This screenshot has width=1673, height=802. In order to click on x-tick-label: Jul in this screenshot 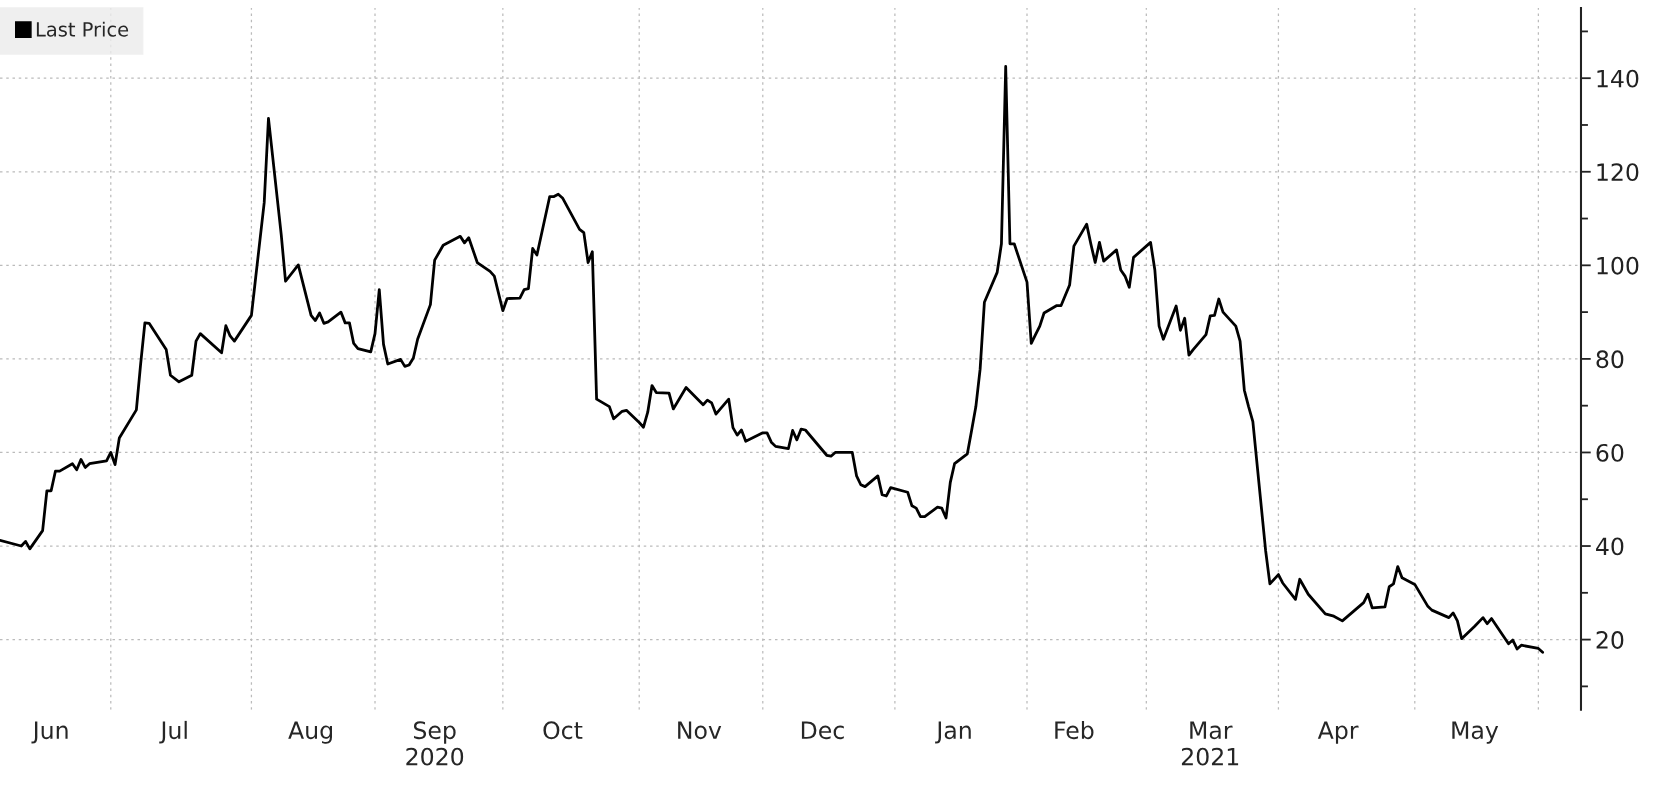, I will do `click(173, 732)`.